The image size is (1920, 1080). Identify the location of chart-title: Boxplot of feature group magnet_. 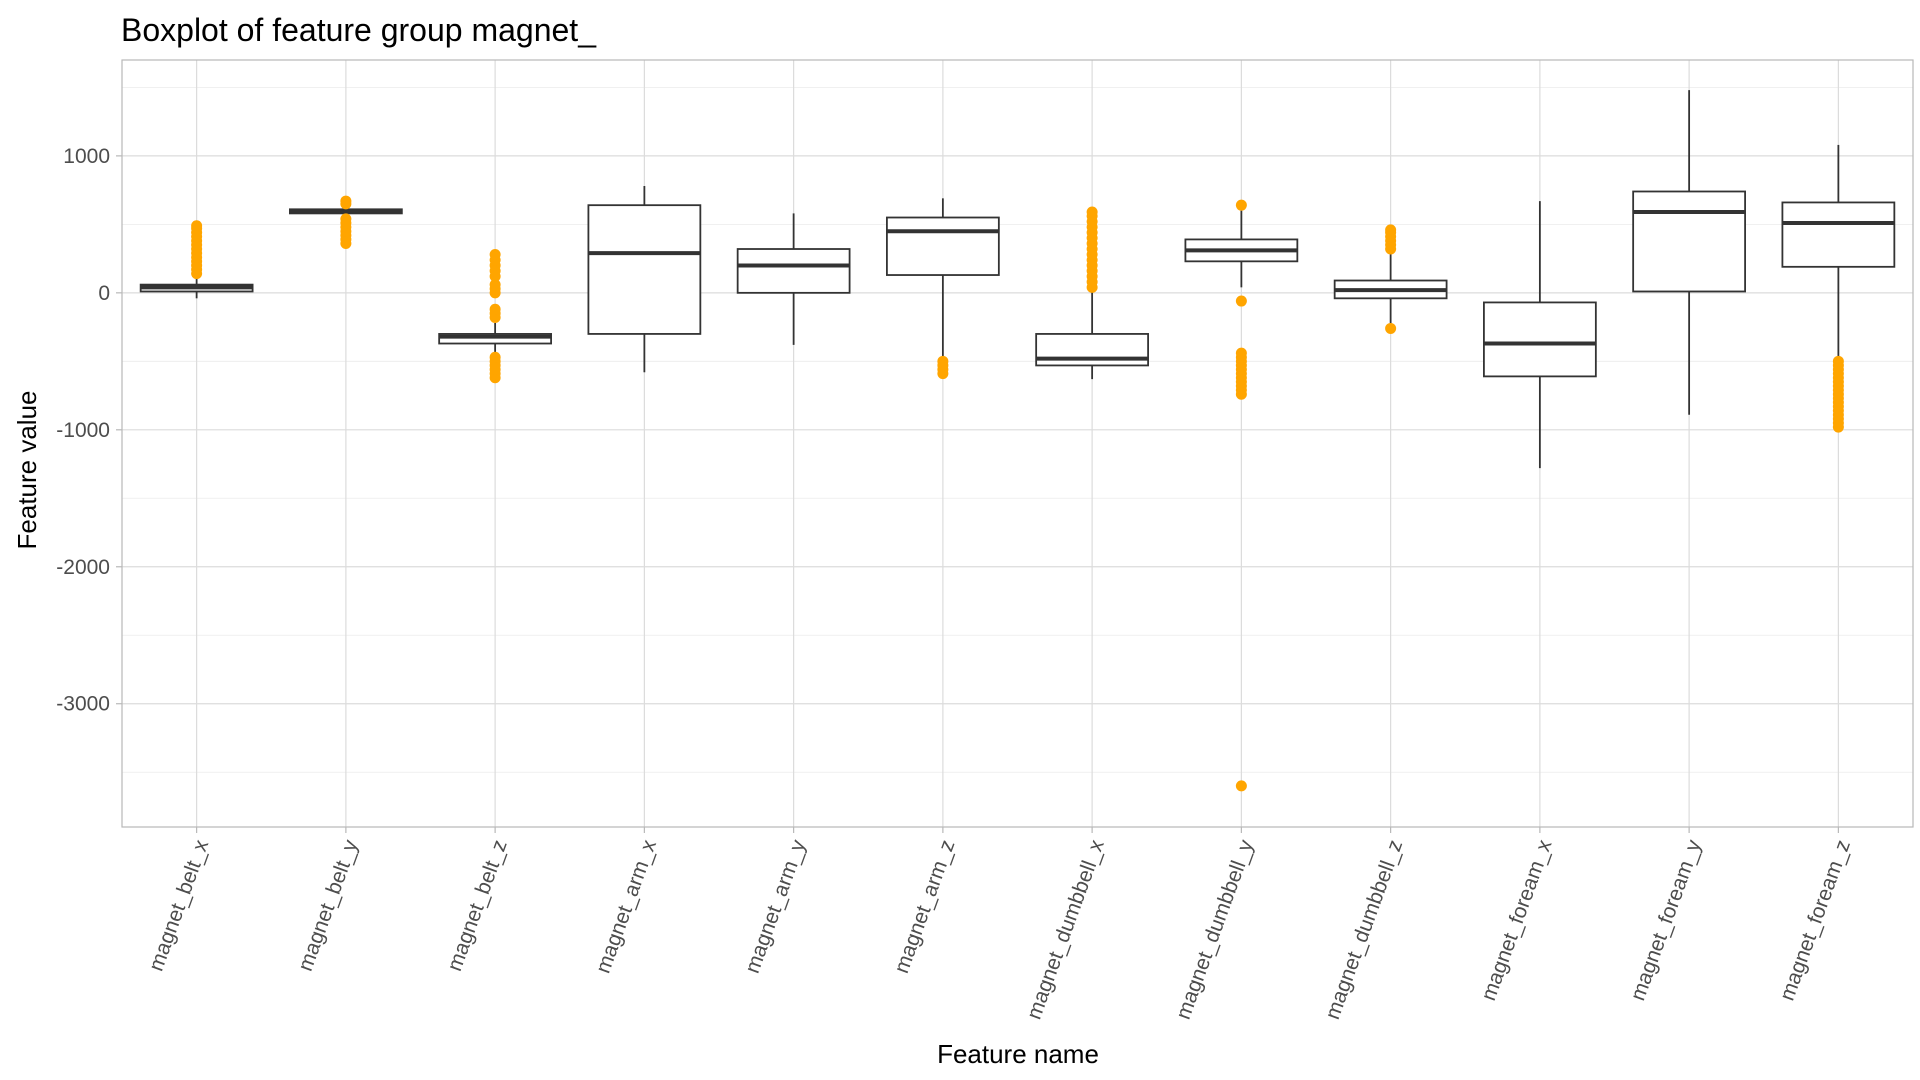
(359, 30).